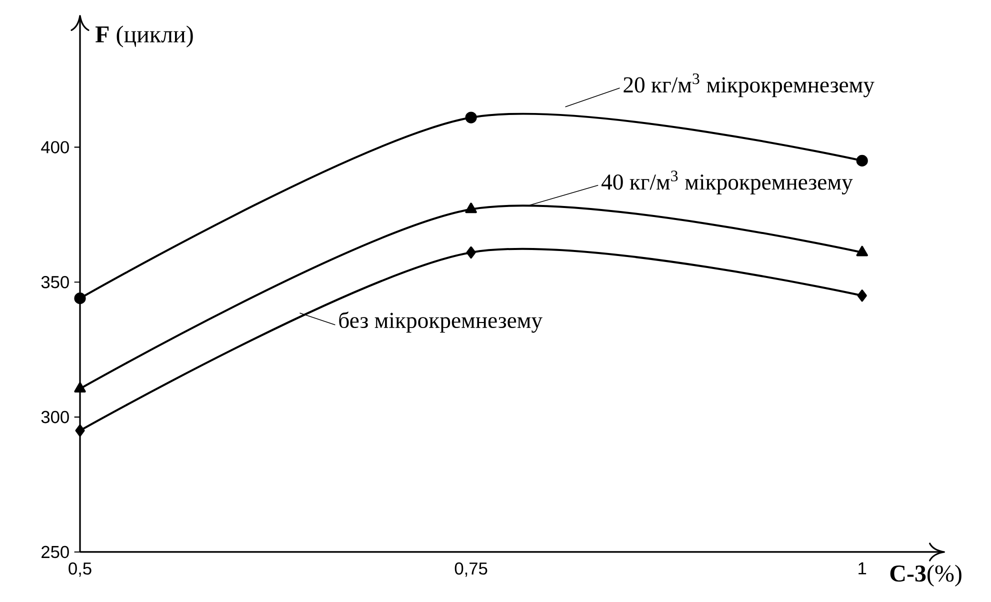 This screenshot has width=991, height=602. I want to click on x-tick-label: 0,75, so click(471, 569).